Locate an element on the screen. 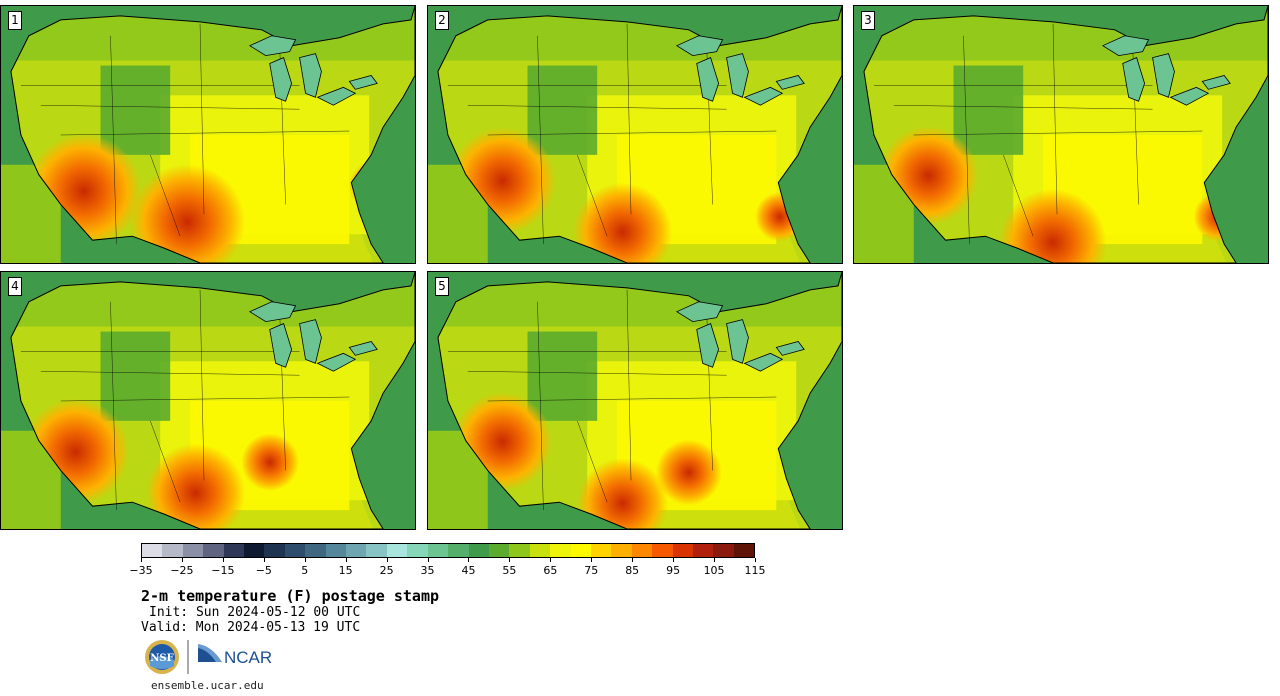  colorbar-tick-label: −25 is located at coordinates (182, 570).